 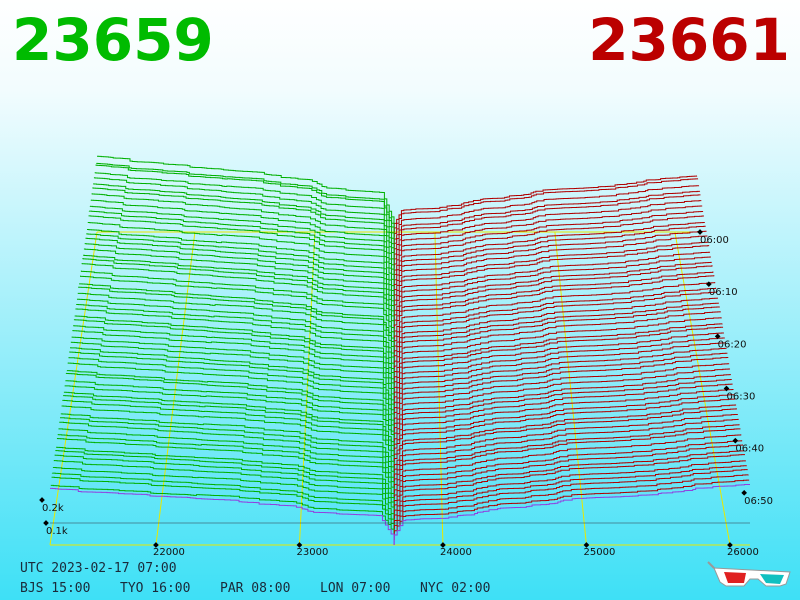 What do you see at coordinates (711, 565) in the screenshot?
I see `glasses-arm` at bounding box center [711, 565].